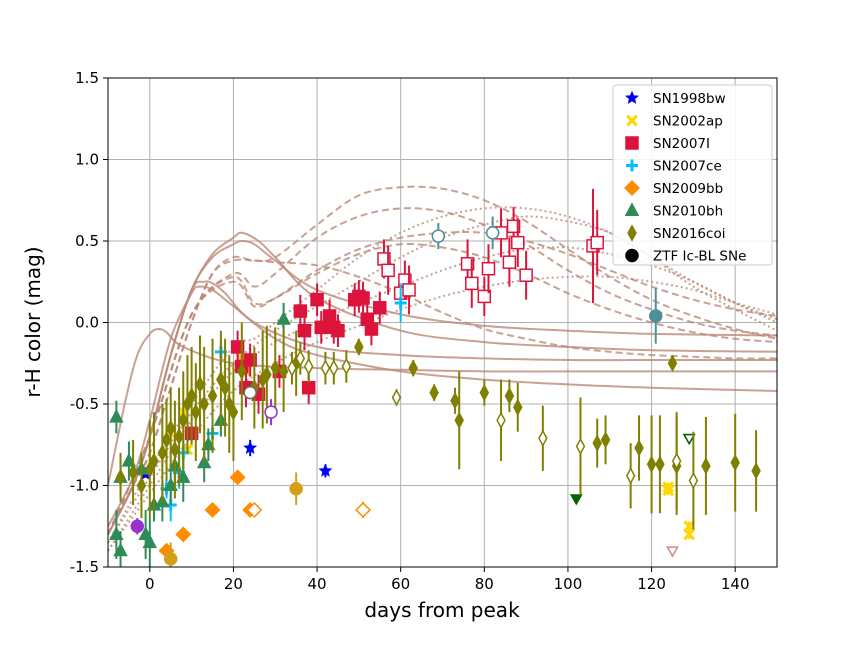 This screenshot has width=864, height=648. Describe the element at coordinates (632, 143) in the screenshot. I see `legend-marker-sn2007i` at that location.